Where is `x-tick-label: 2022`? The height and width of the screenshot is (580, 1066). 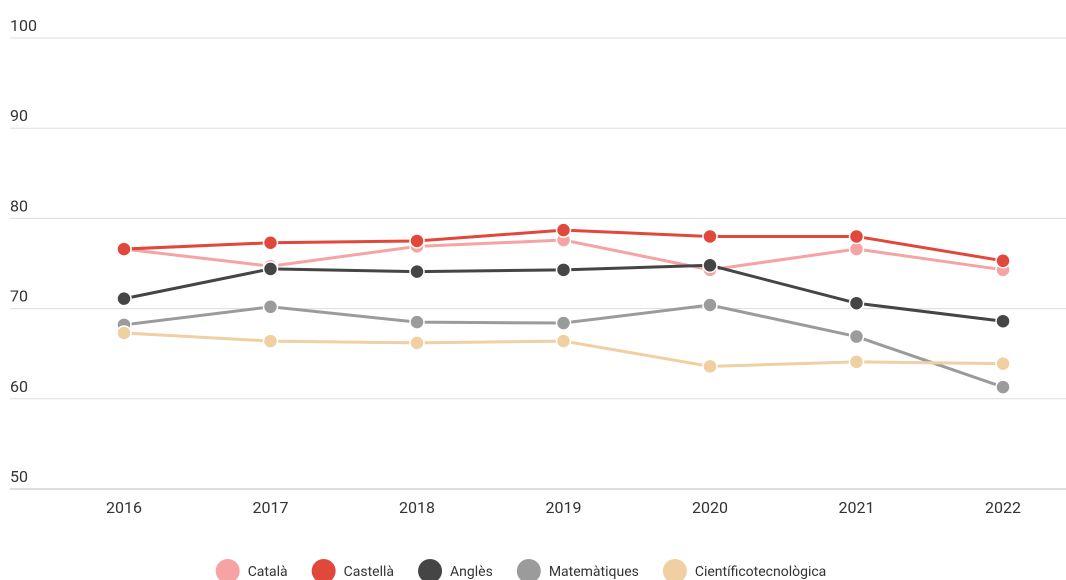
x-tick-label: 2022 is located at coordinates (1003, 507).